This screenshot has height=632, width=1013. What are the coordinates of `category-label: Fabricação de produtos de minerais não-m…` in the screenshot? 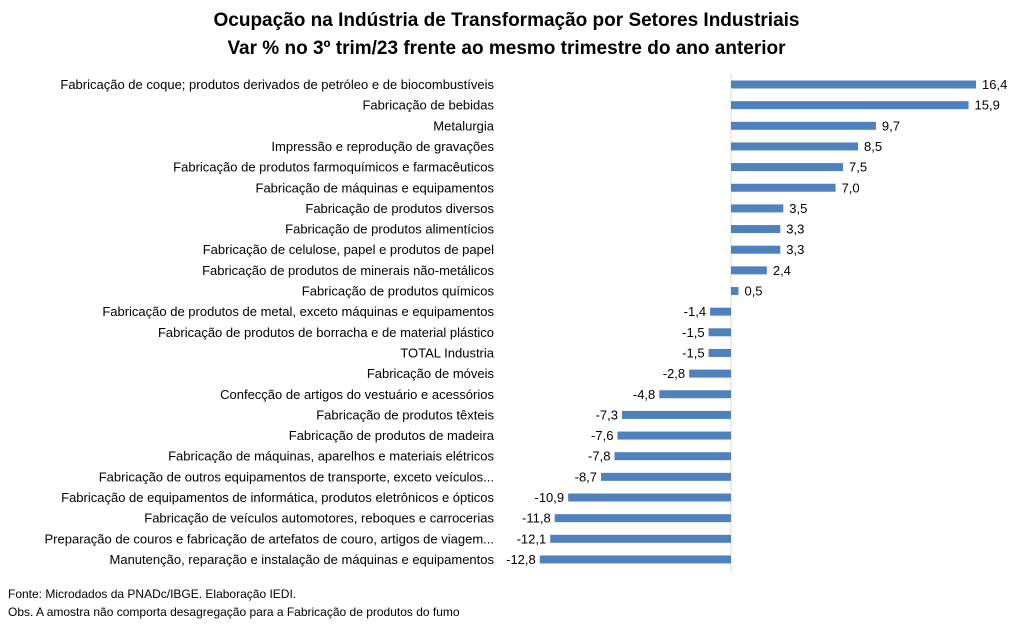 It's located at (348, 270).